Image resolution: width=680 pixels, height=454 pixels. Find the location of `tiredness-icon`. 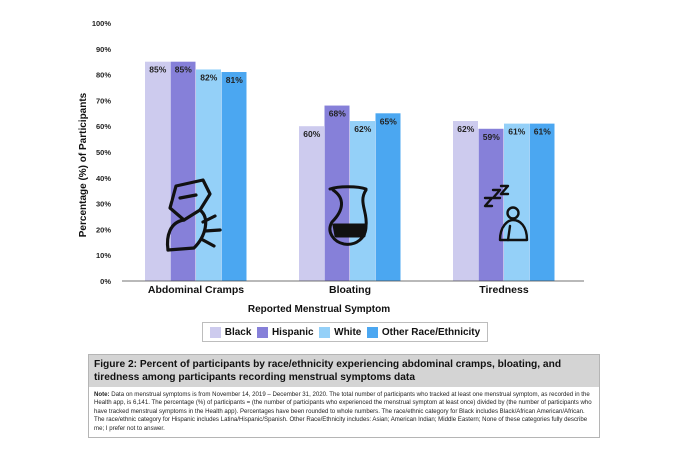

tiredness-icon is located at coordinates (506, 213).